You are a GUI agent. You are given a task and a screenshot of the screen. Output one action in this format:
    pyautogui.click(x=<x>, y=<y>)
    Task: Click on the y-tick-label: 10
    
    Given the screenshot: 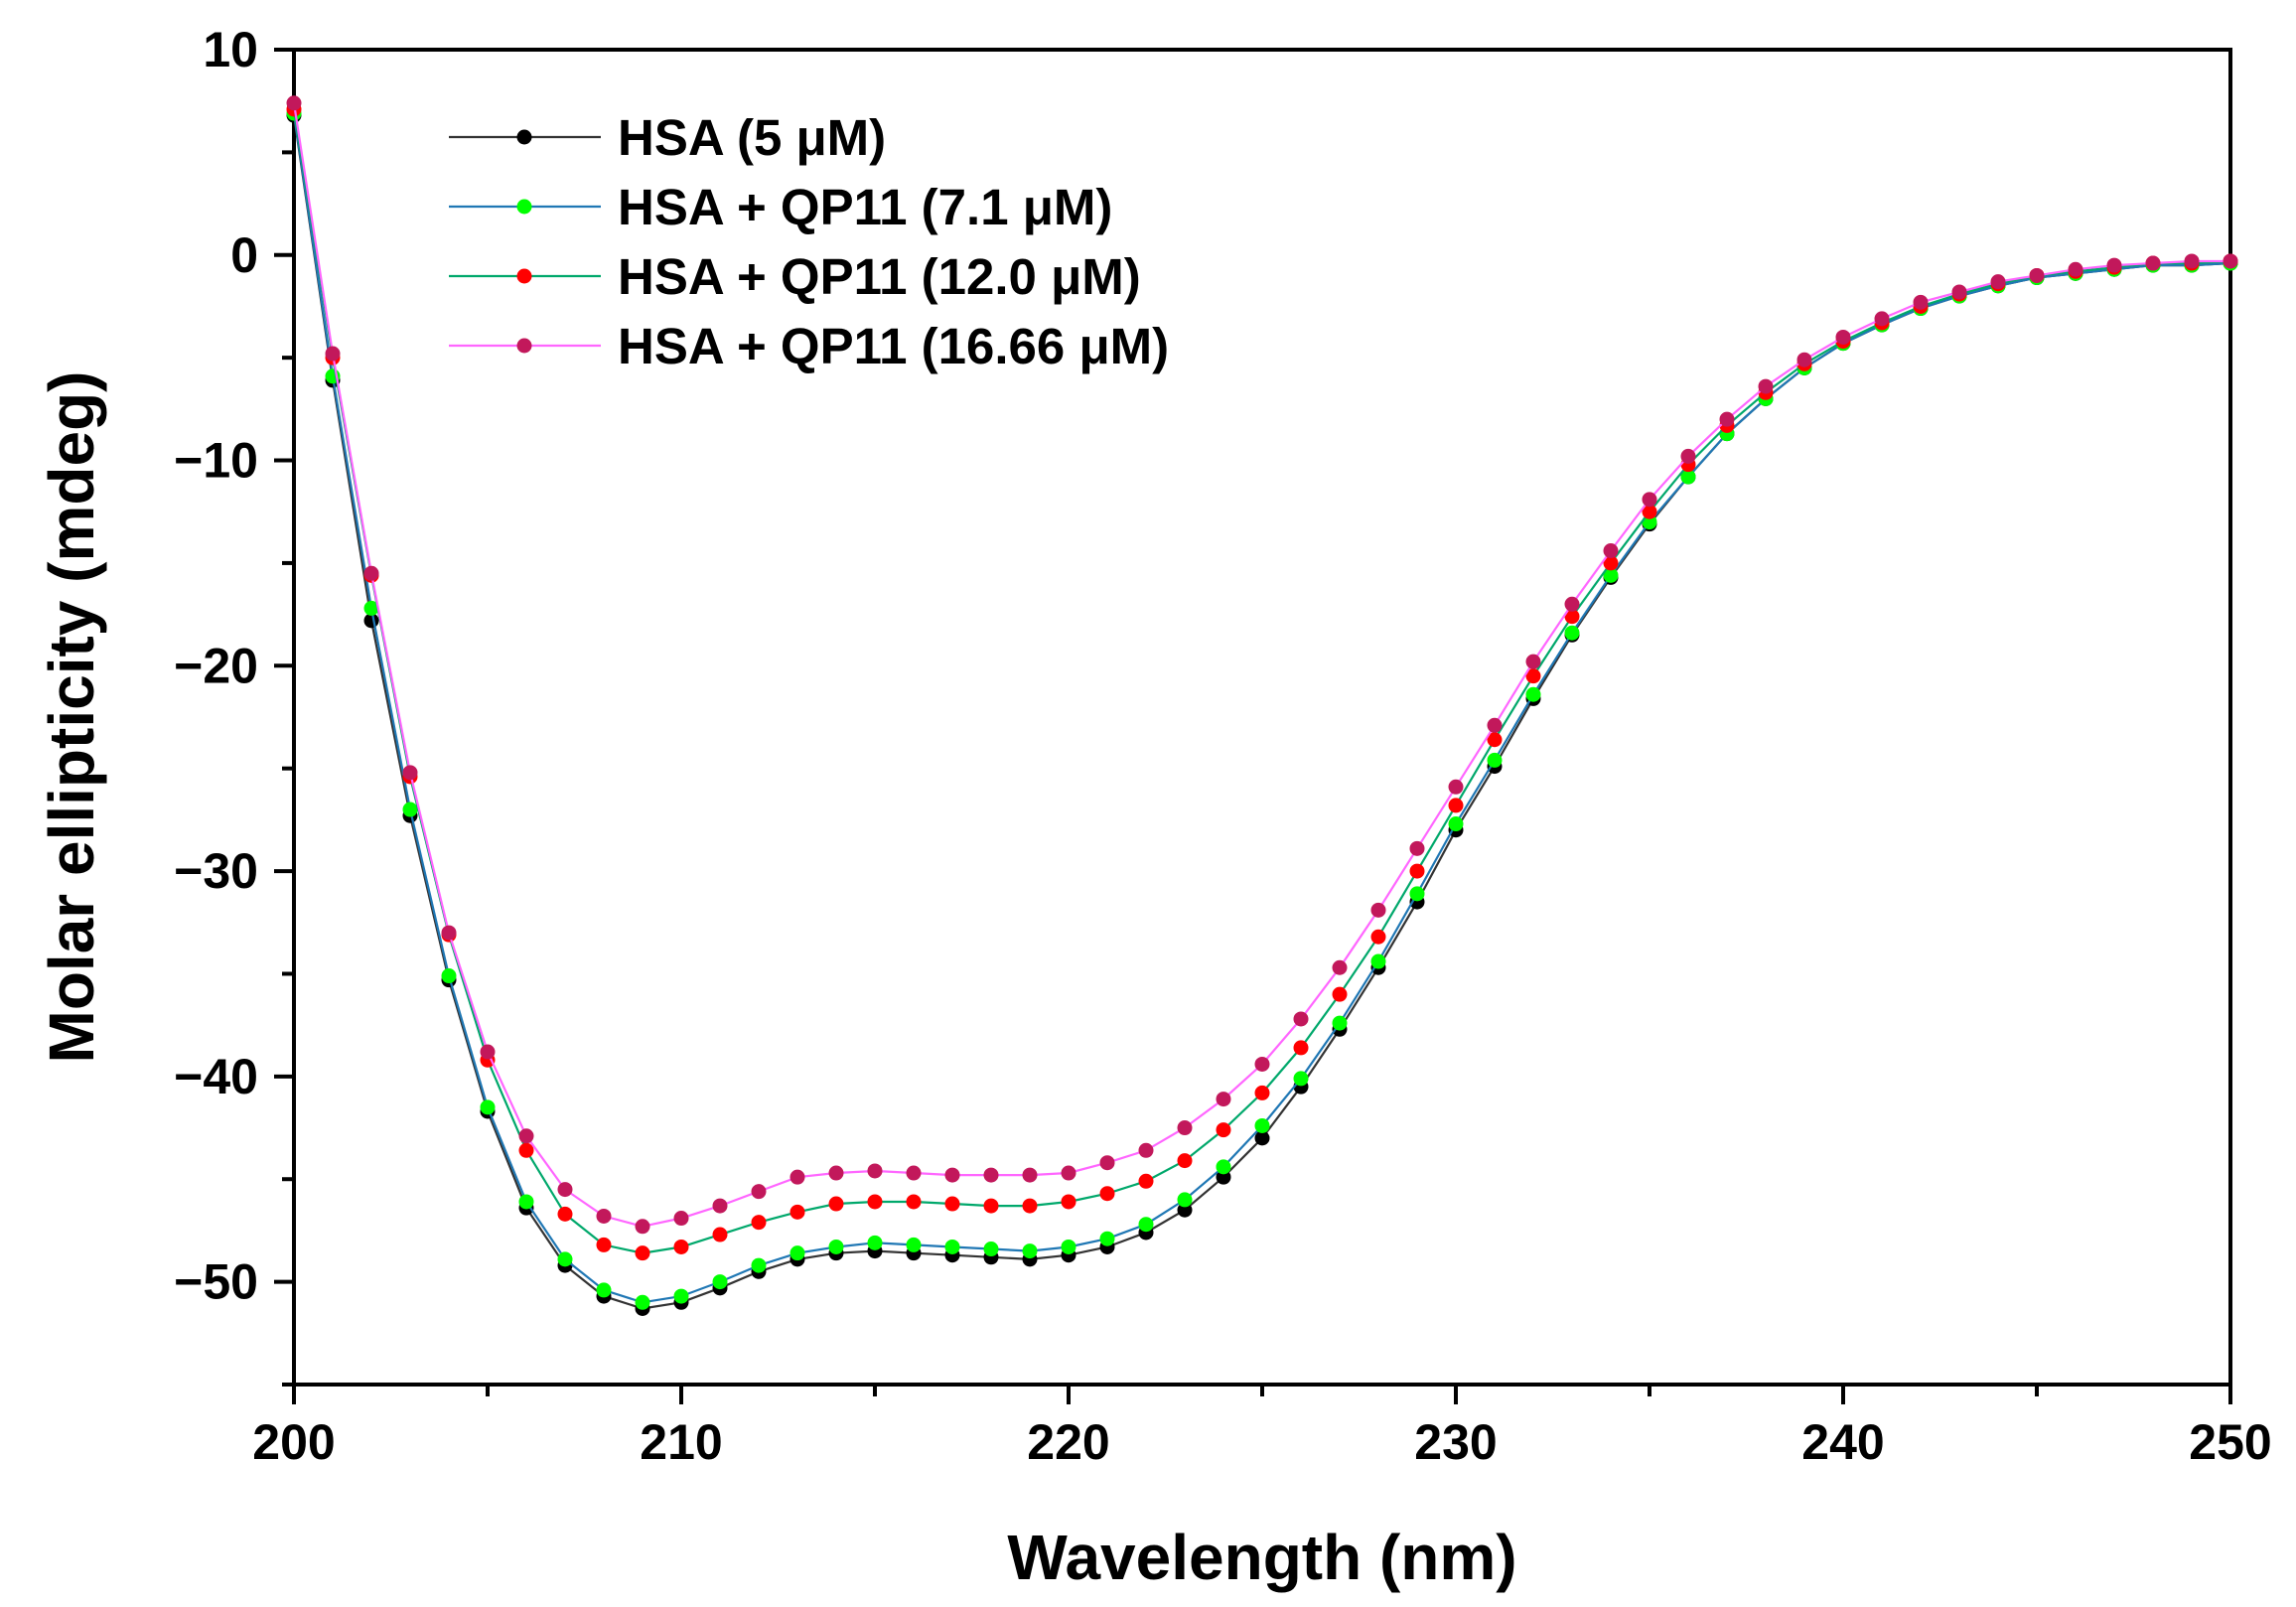 What is the action you would take?
    pyautogui.click(x=230, y=49)
    